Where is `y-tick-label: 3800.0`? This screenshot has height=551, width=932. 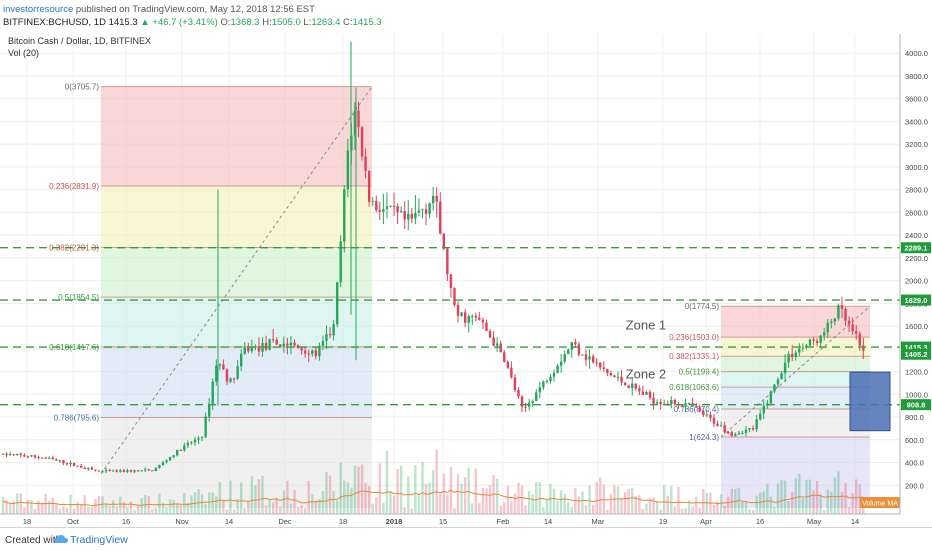 y-tick-label: 3800.0 is located at coordinates (916, 76).